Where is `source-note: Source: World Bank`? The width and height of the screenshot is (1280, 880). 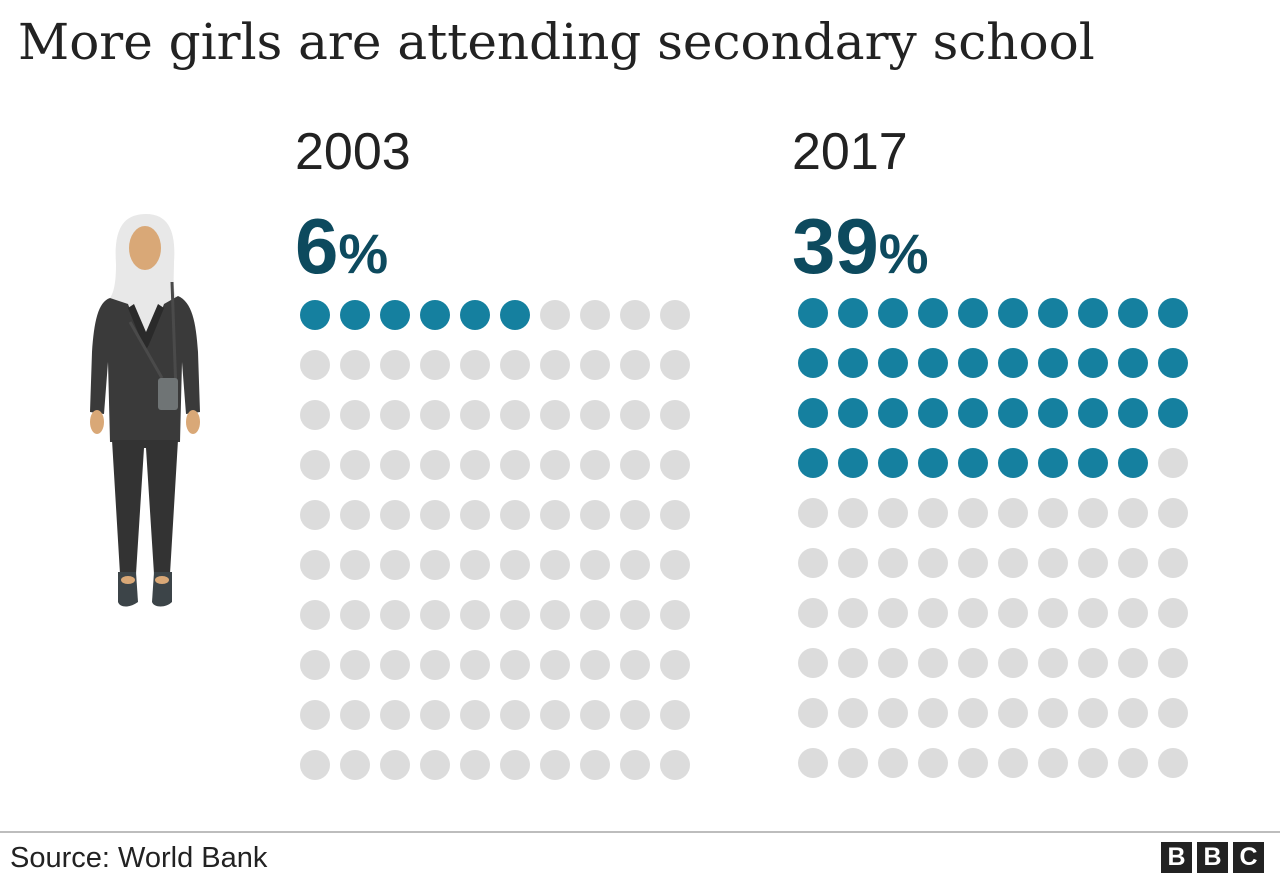
source-note: Source: World Bank is located at coordinates (139, 858).